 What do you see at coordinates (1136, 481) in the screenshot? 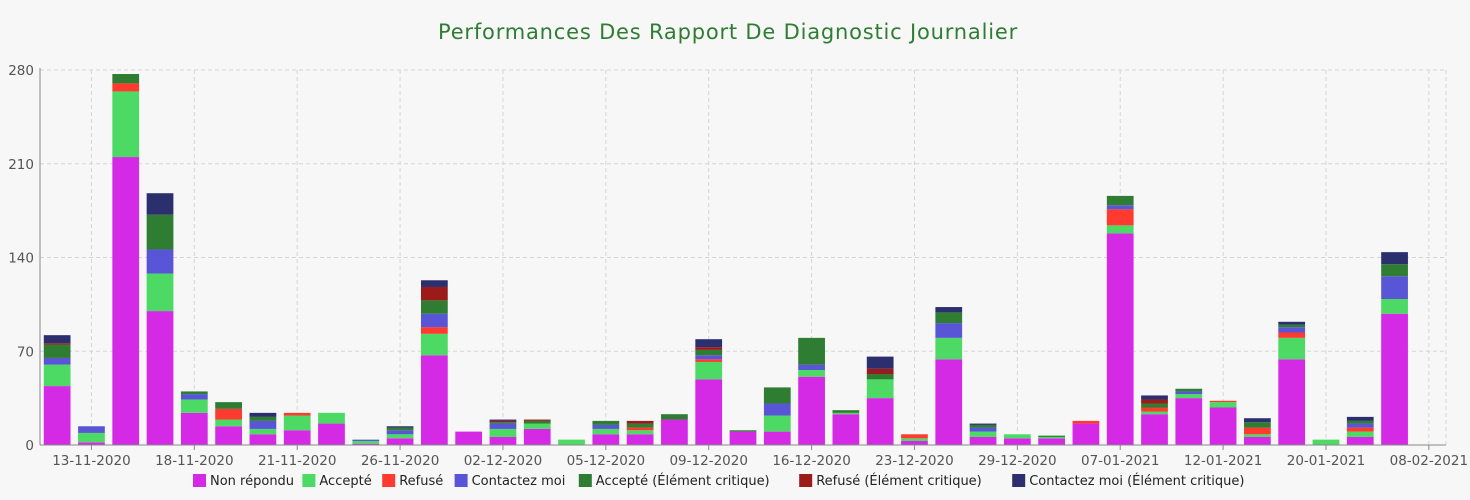
I see `legend-label: Contactez moi (Élément critique)` at bounding box center [1136, 481].